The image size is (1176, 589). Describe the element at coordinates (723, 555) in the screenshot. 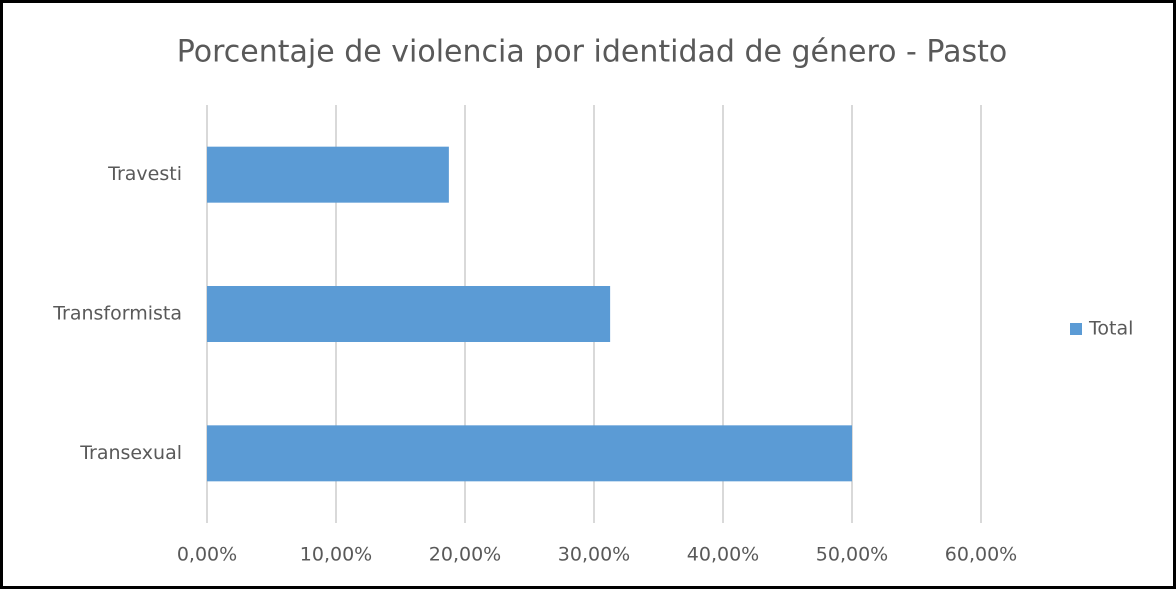

I see `x-tick-label: 40,00%` at that location.